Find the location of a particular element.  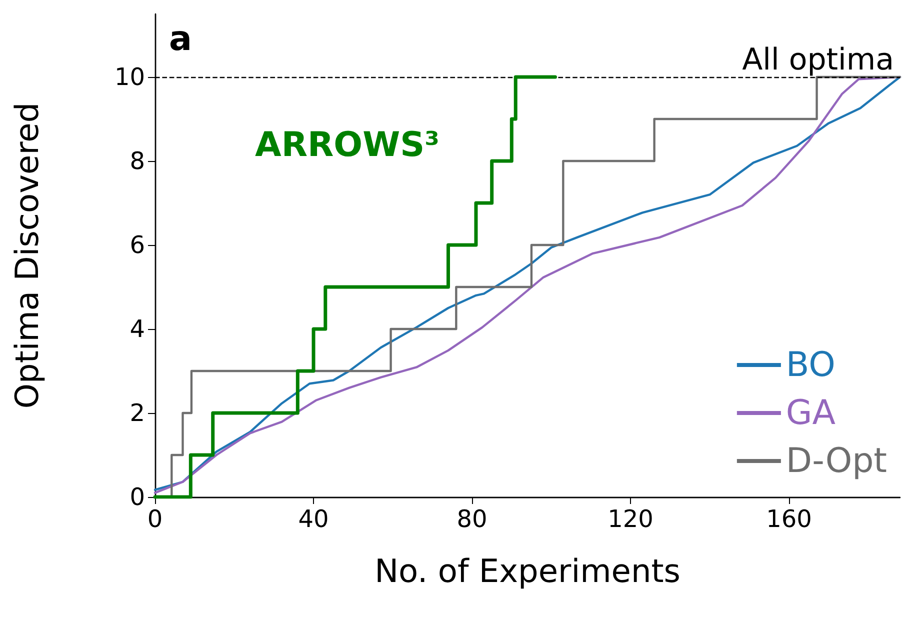

x-tick-label: 40 is located at coordinates (313, 519).